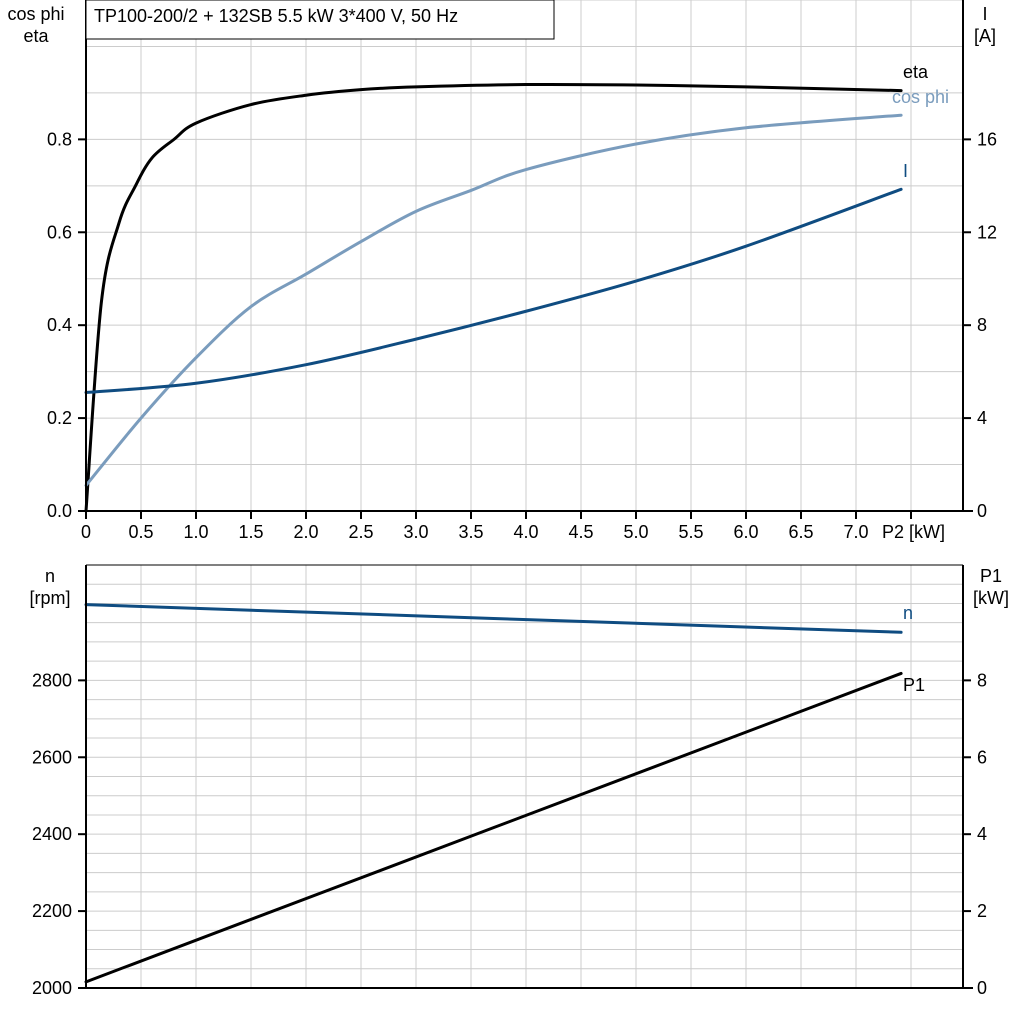  I want to click on left-tick-label: 0.4, so click(59, 325).